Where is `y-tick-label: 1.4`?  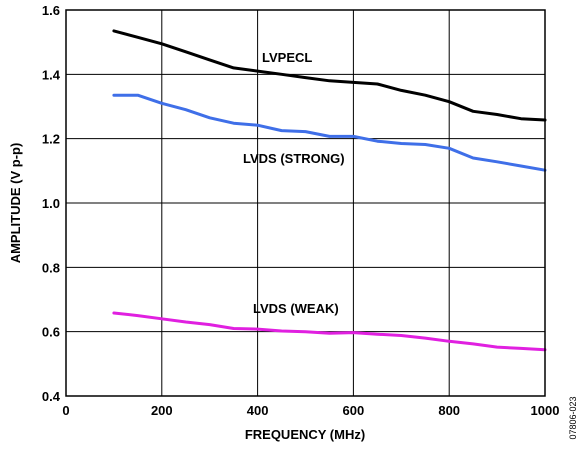
y-tick-label: 1.4 is located at coordinates (51, 74).